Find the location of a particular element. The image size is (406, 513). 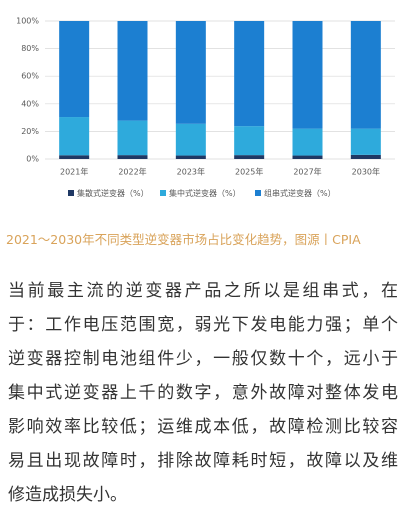

legend-label: 集散式逆变器（%） is located at coordinates (113, 193).